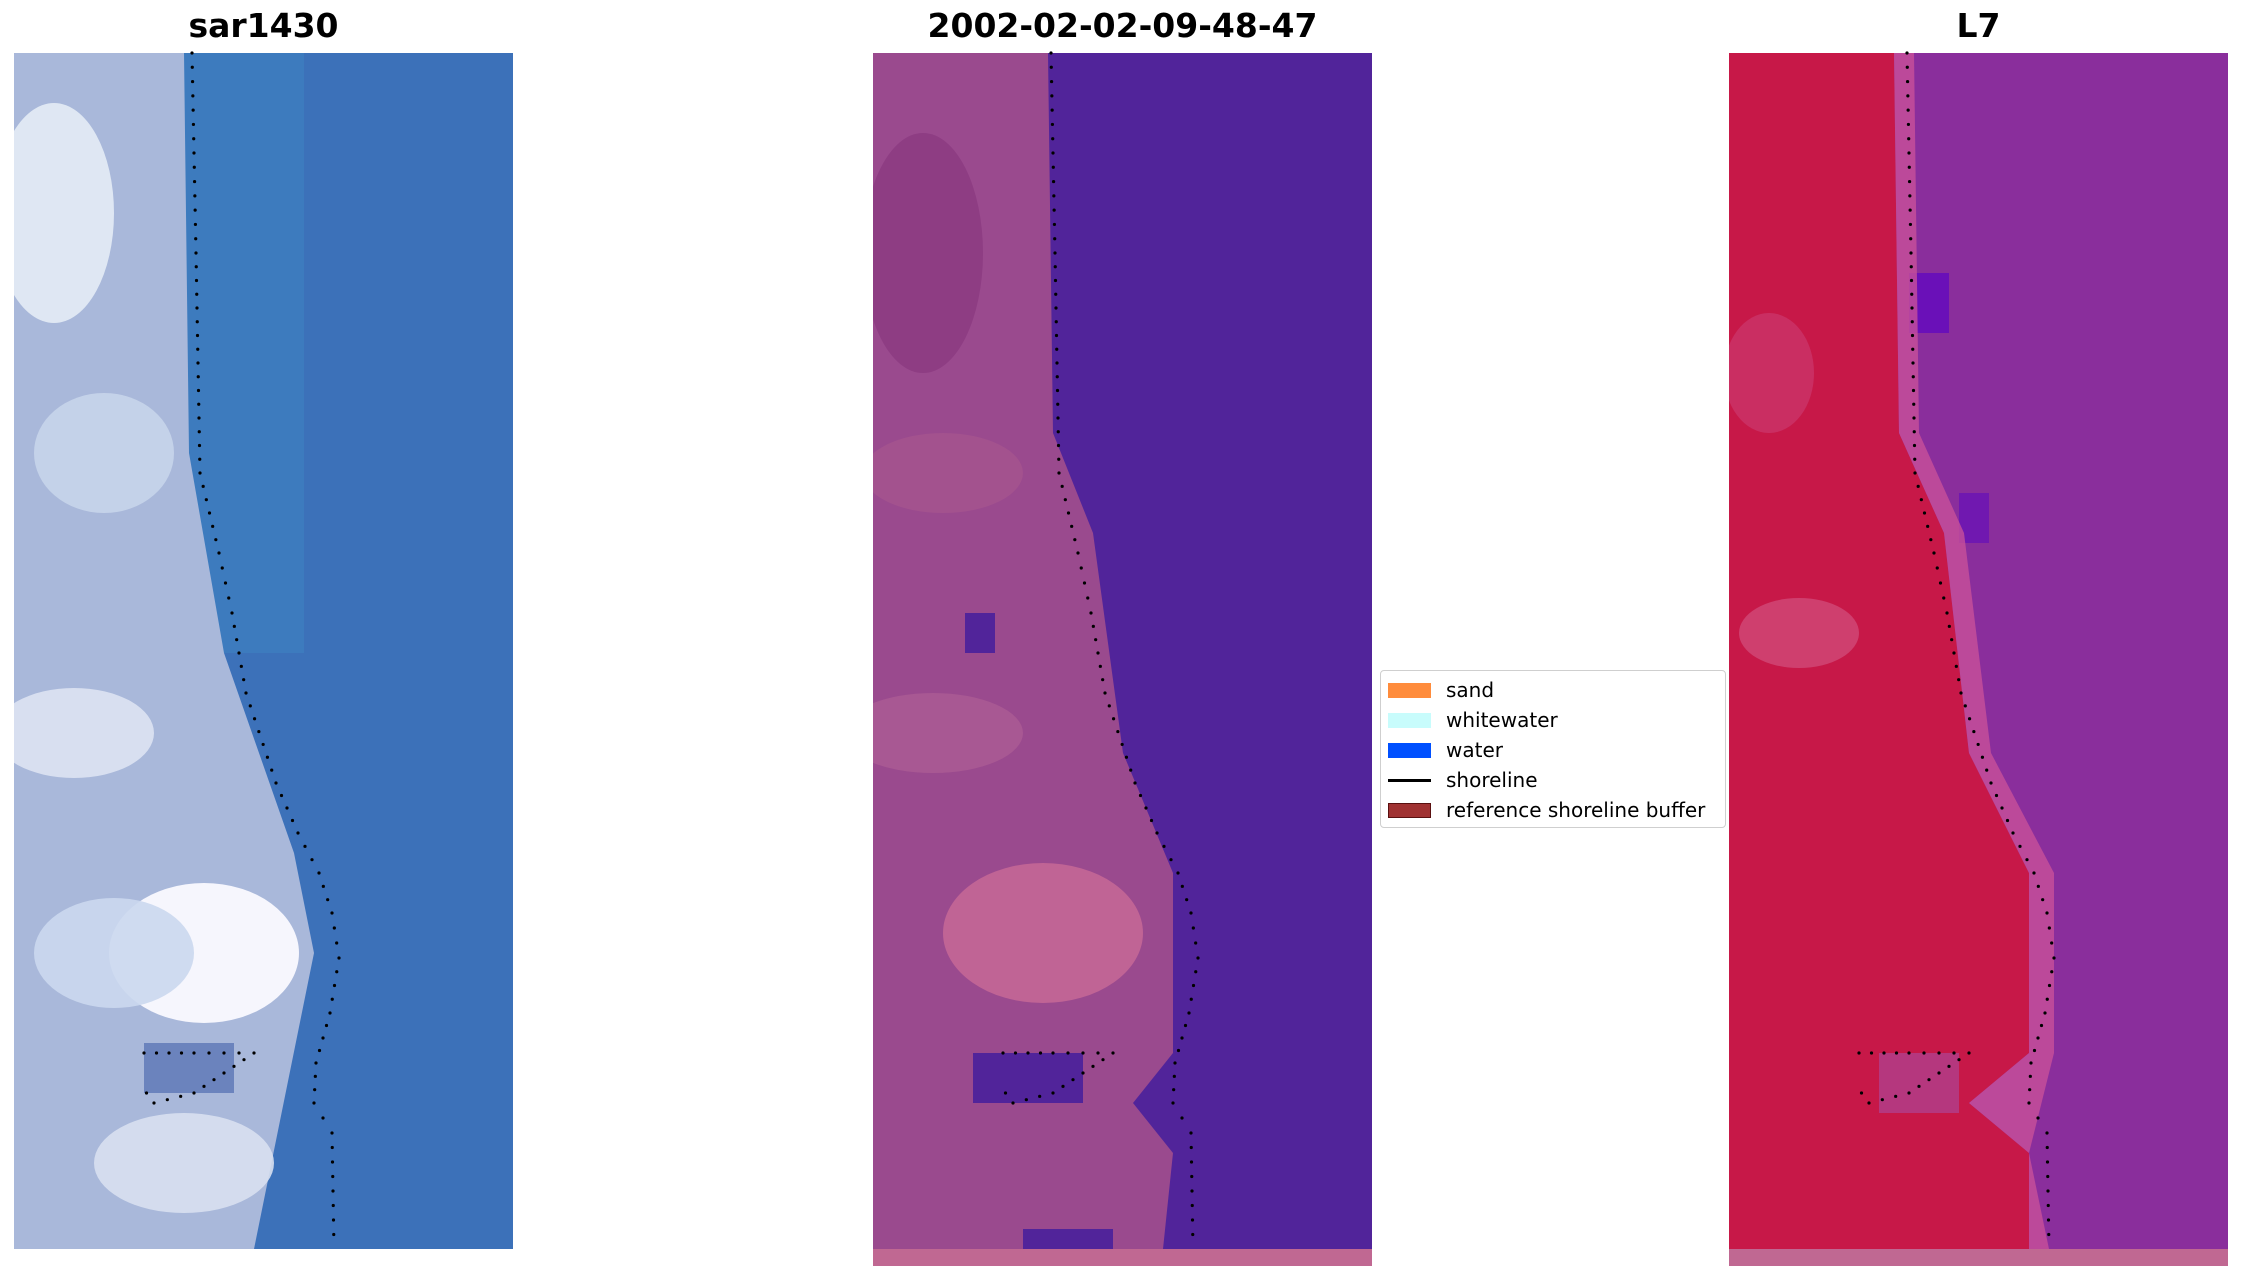 The height and width of the screenshot is (1283, 2242). I want to click on panel-title-3: L7, so click(1978, 25).